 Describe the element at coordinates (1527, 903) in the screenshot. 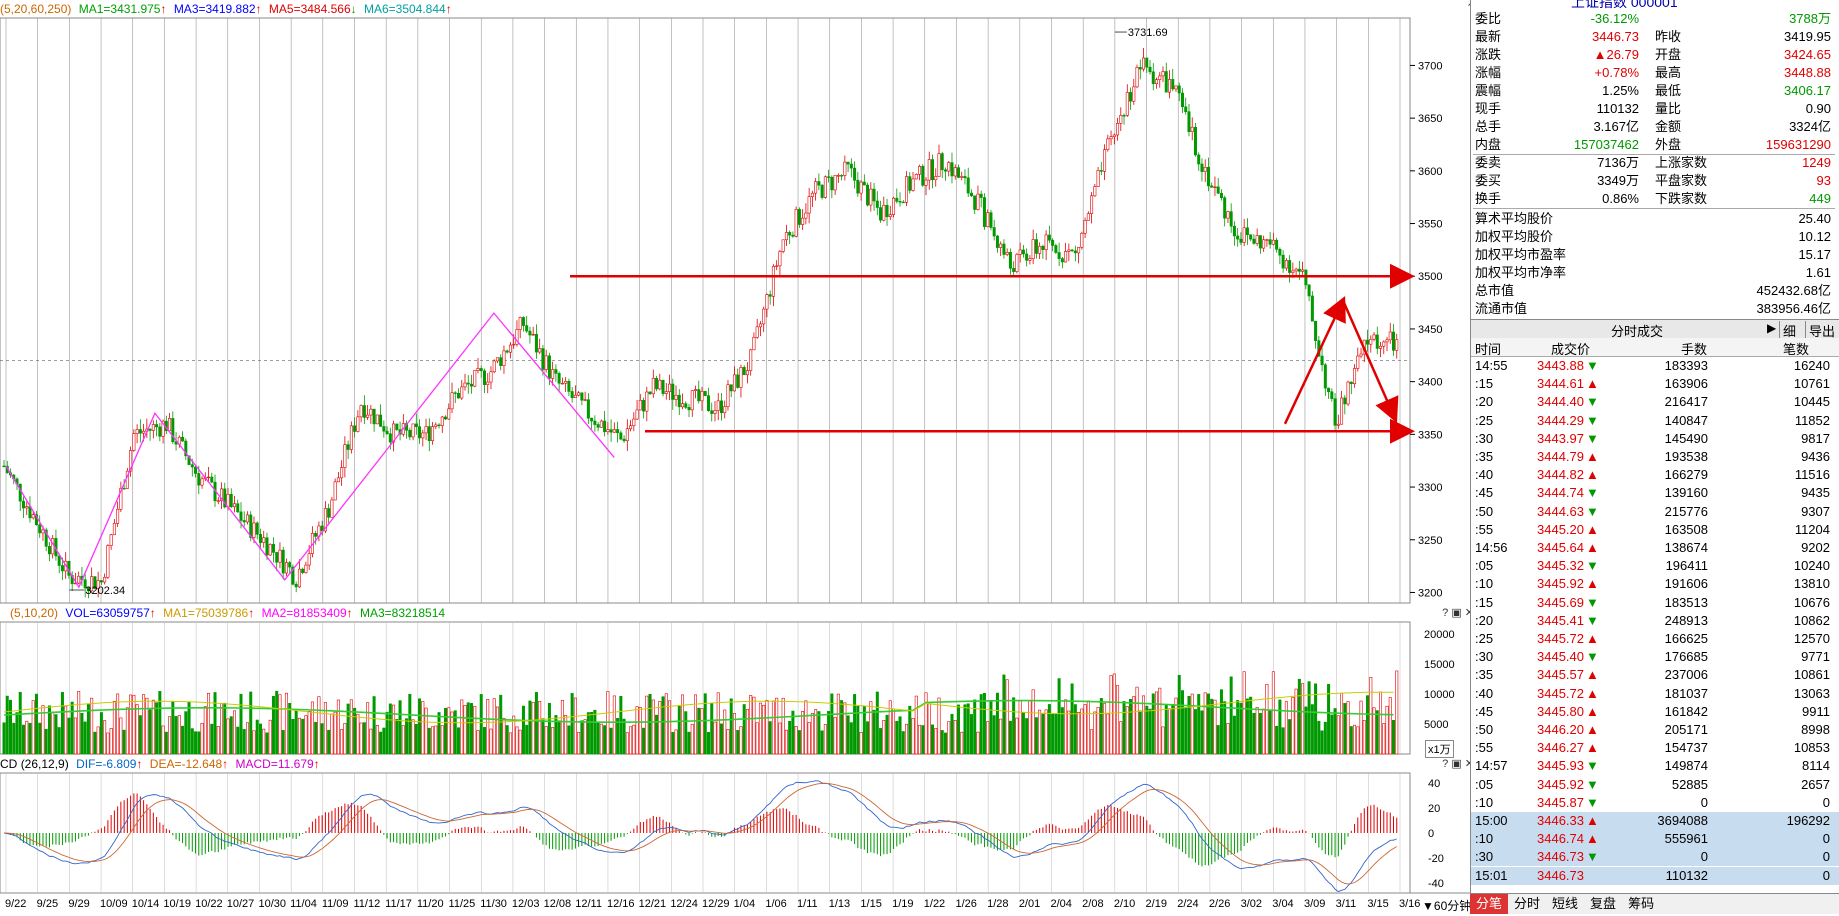

I see `bottom-tab: 分时` at that location.